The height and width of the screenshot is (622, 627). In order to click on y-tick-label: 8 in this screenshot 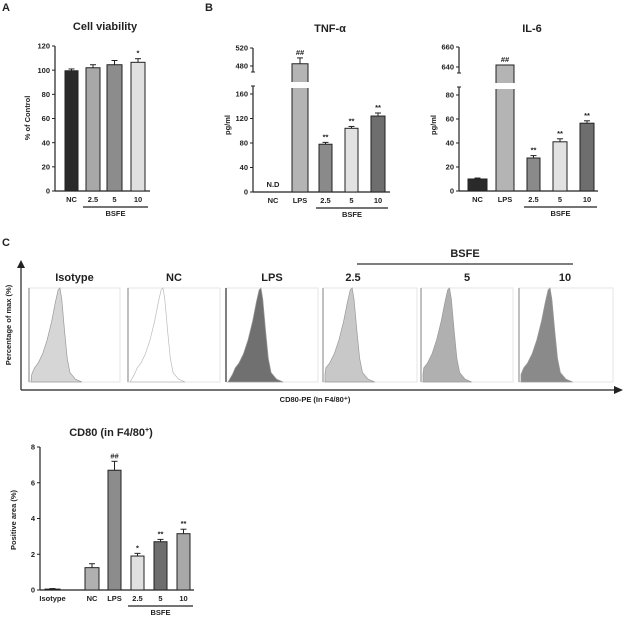, I will do `click(33, 447)`.